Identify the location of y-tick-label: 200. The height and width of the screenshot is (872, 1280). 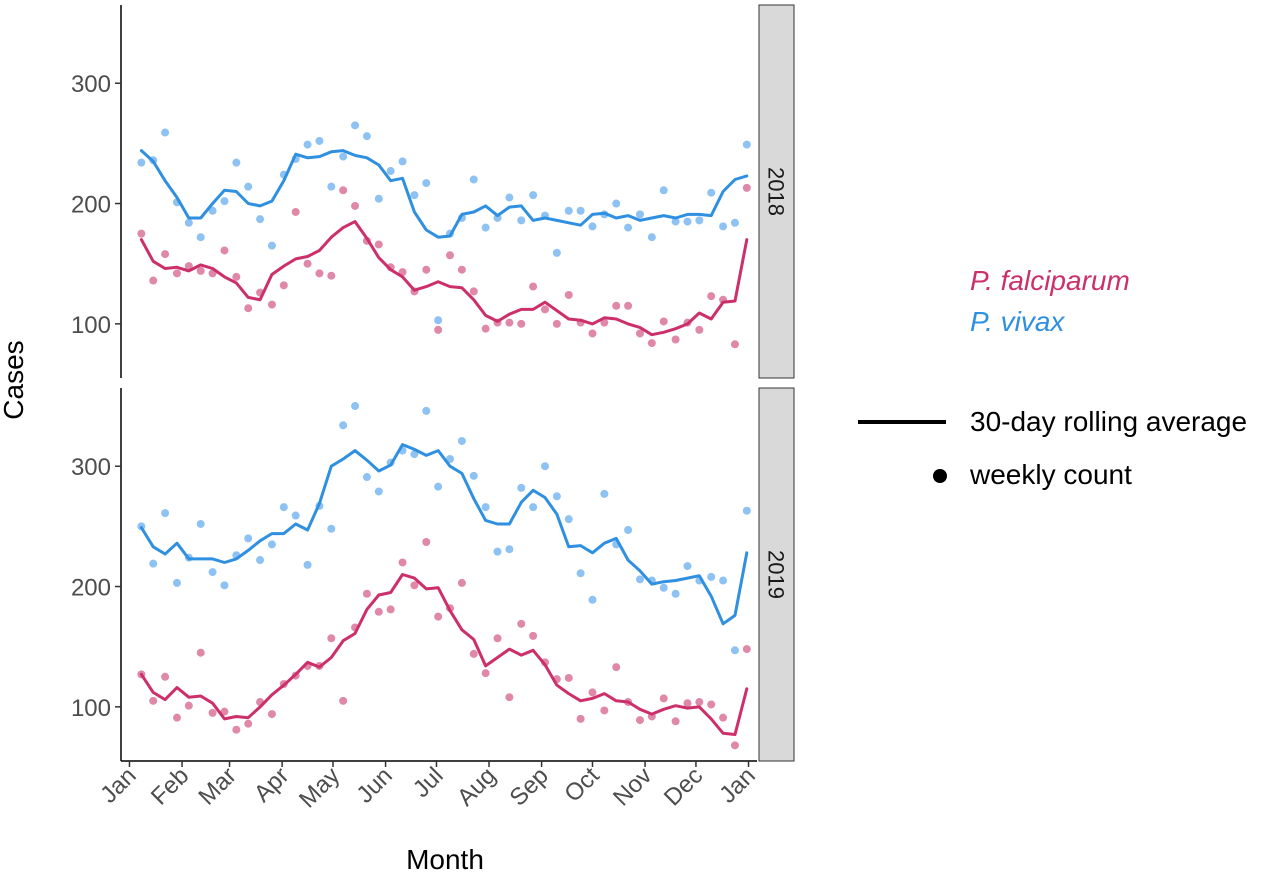
(91, 588).